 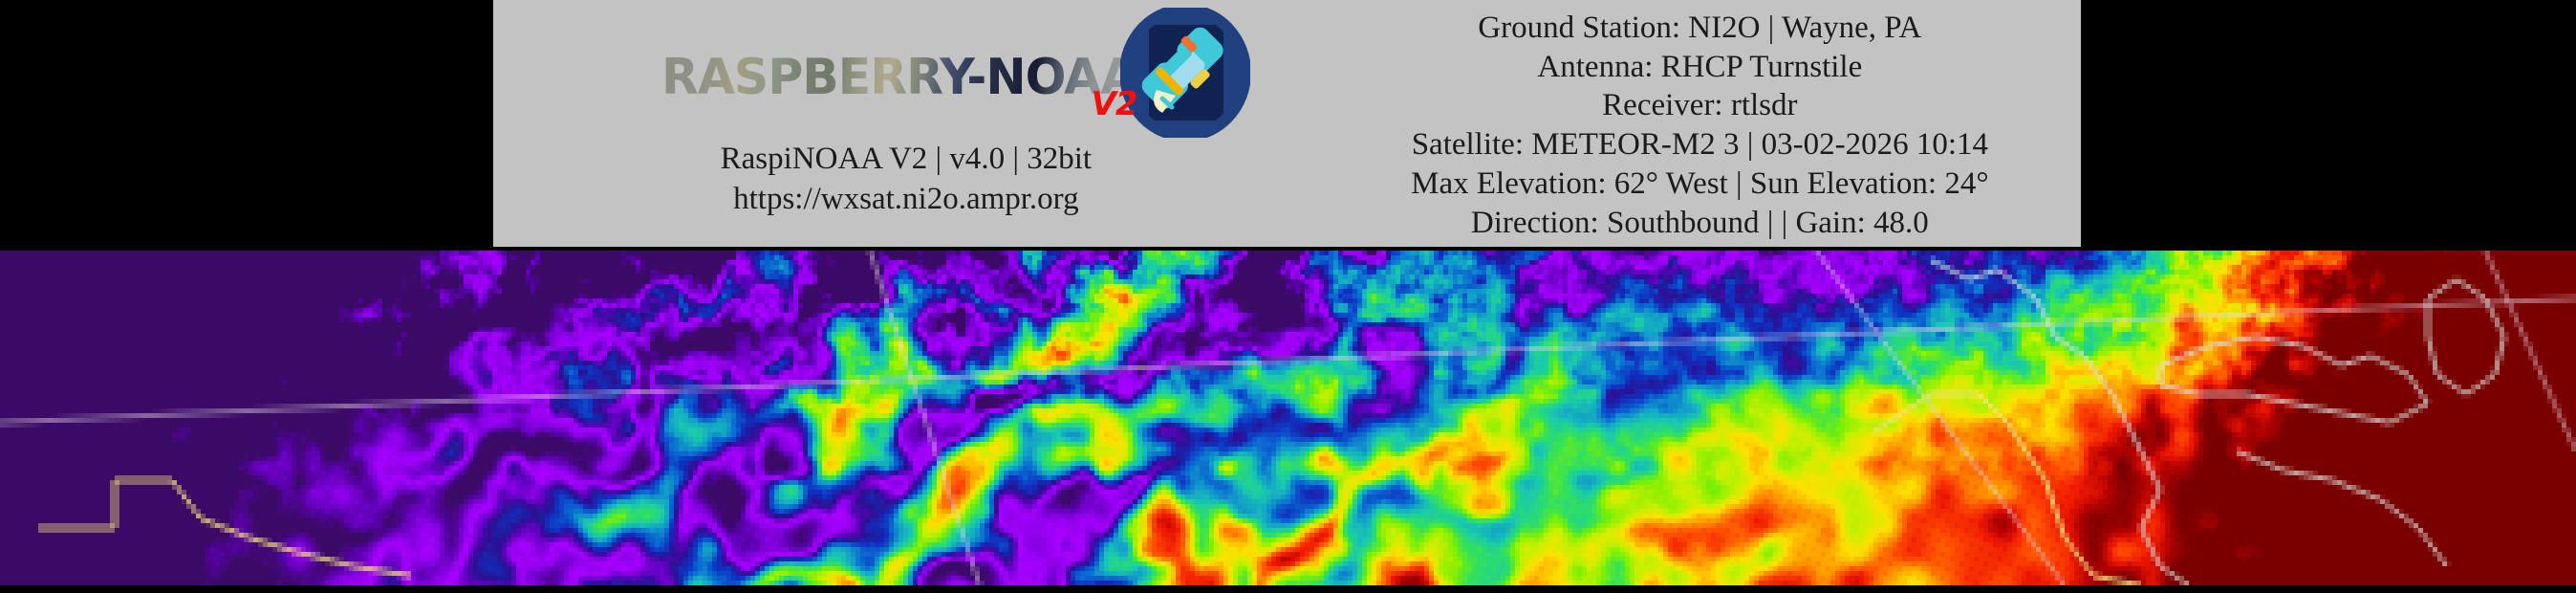 I want to click on receiver-line: Receiver: rtlsdr, so click(x=1700, y=106).